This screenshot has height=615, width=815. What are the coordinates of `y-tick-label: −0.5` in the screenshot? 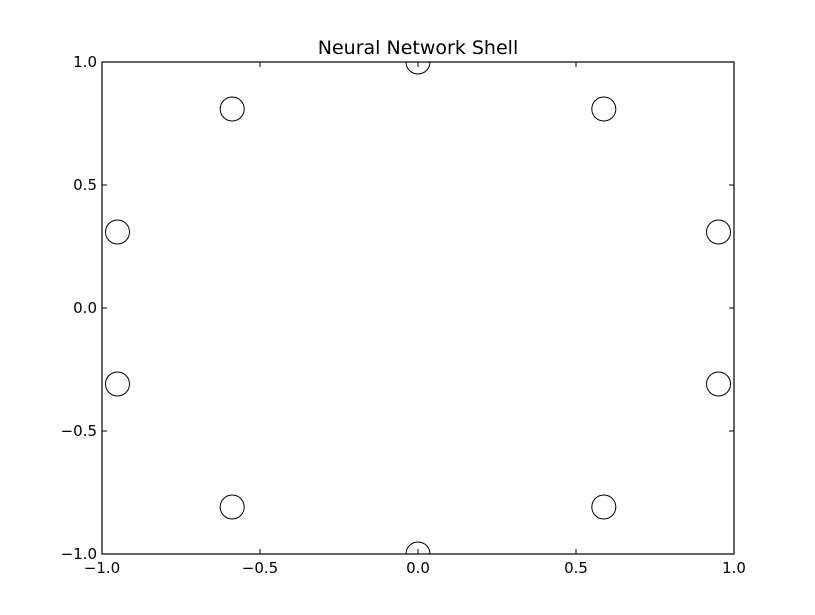 It's located at (79, 431).